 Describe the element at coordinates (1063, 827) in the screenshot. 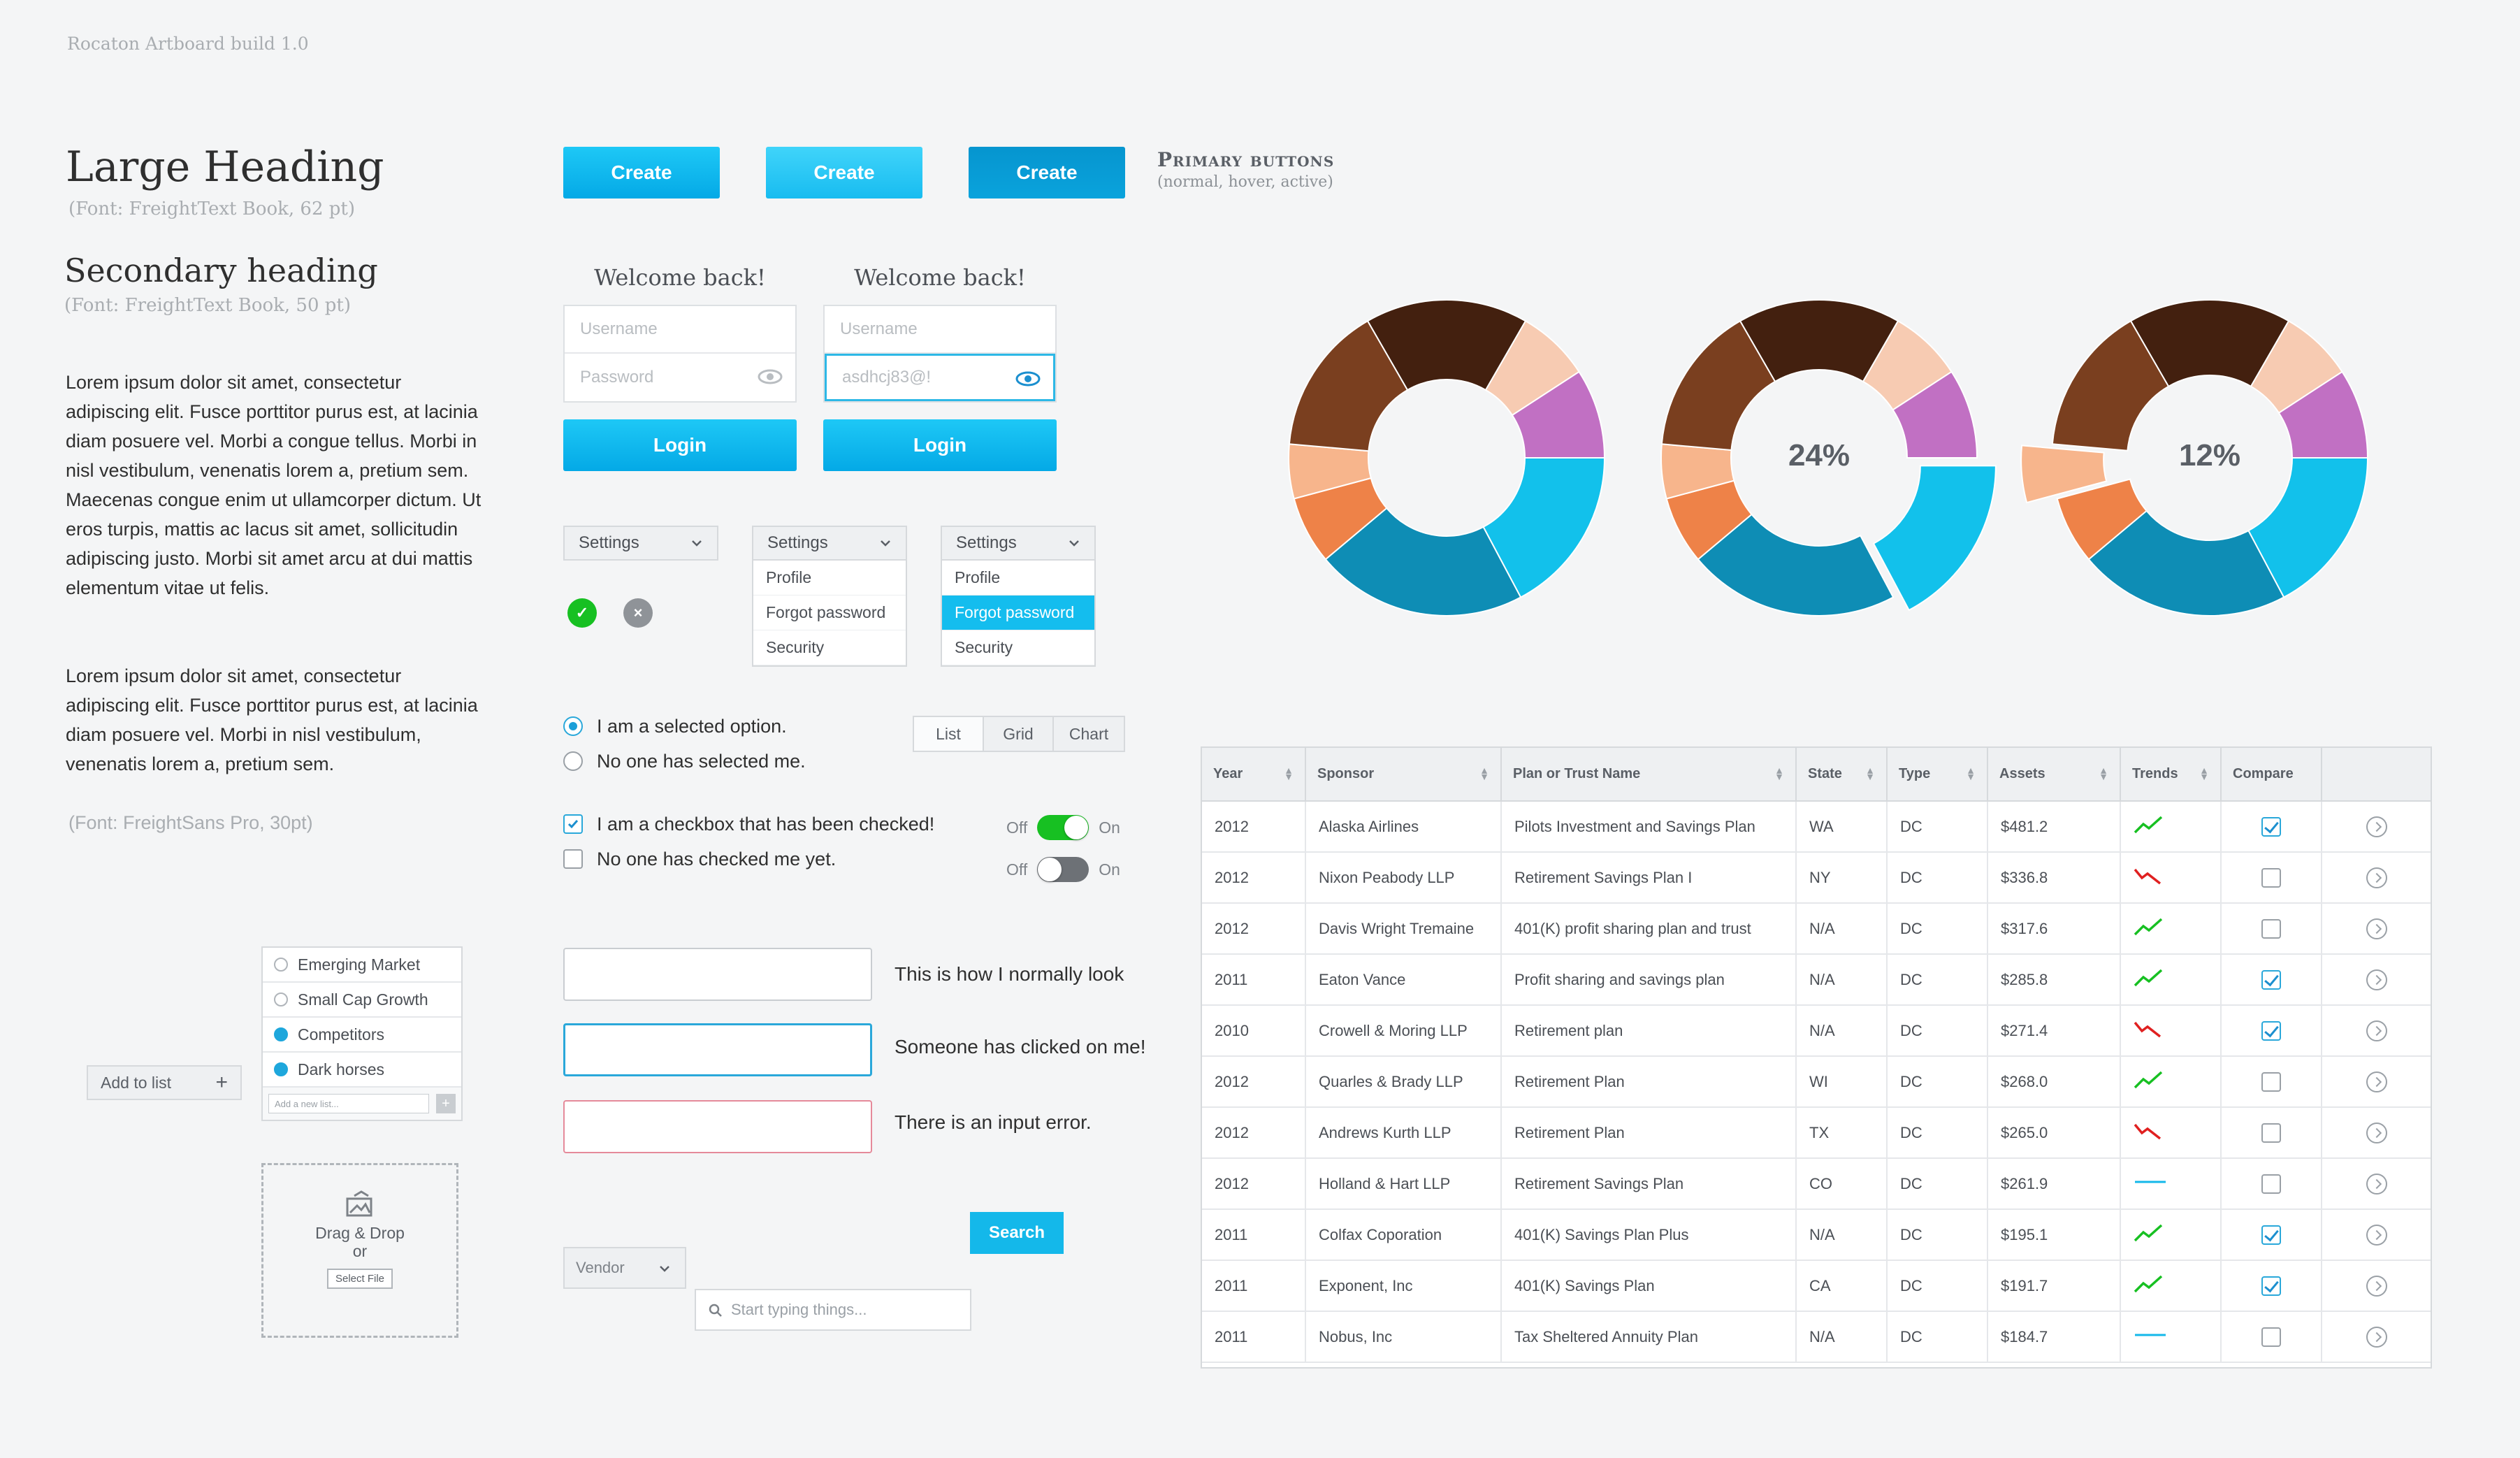

I see `toggle-switch-on` at that location.